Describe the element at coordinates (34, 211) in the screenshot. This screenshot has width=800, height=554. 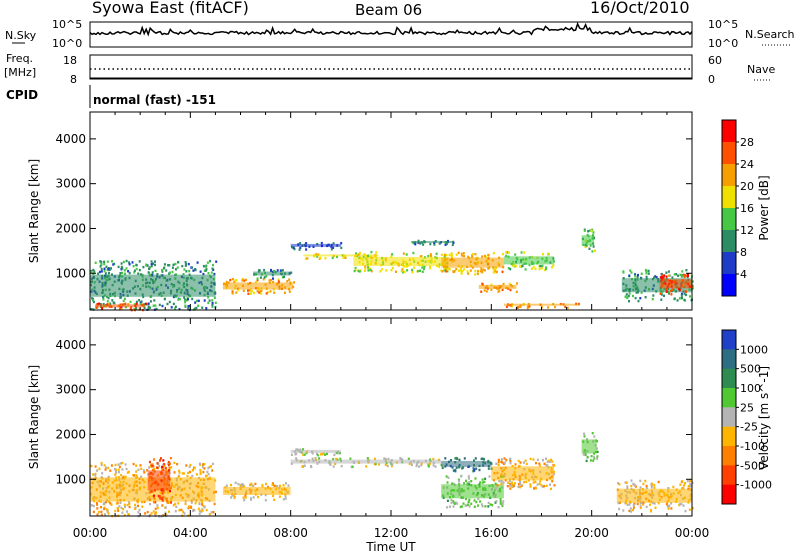
I see `power-ylabel: Slant Range [km]` at that location.